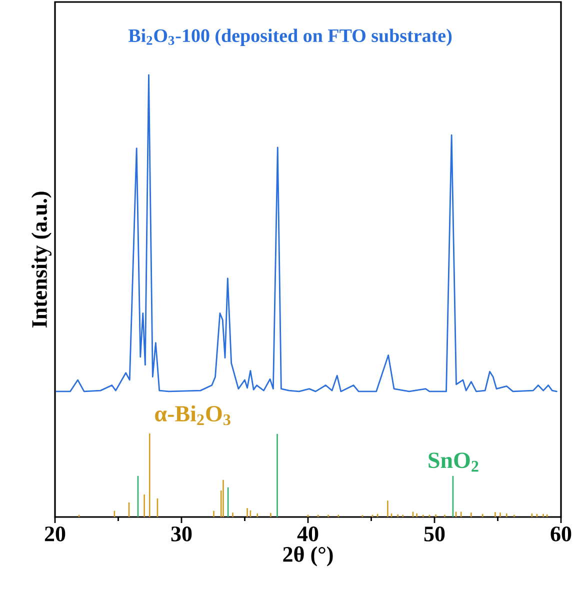 The image size is (577, 612). I want to click on x-tick-label: 50, so click(434, 534).